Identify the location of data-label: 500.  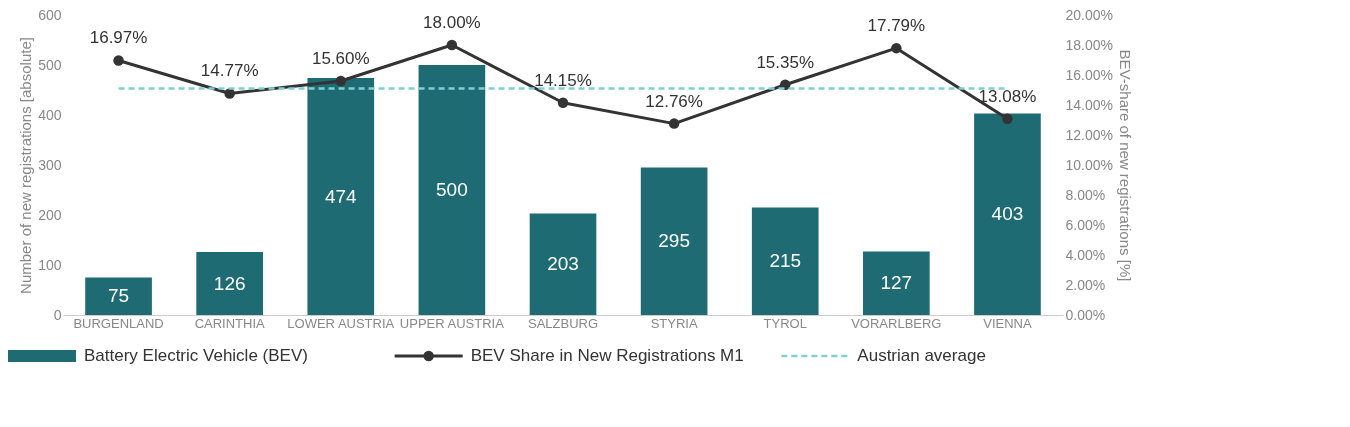
(452, 189).